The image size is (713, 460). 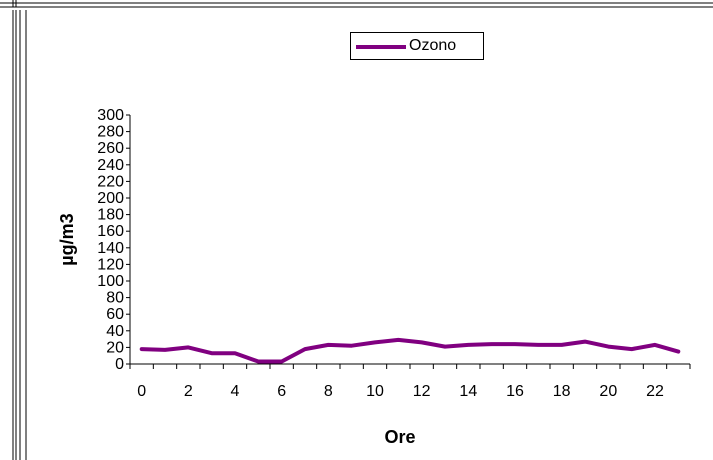 I want to click on x-tick-label-12: 12, so click(x=422, y=391).